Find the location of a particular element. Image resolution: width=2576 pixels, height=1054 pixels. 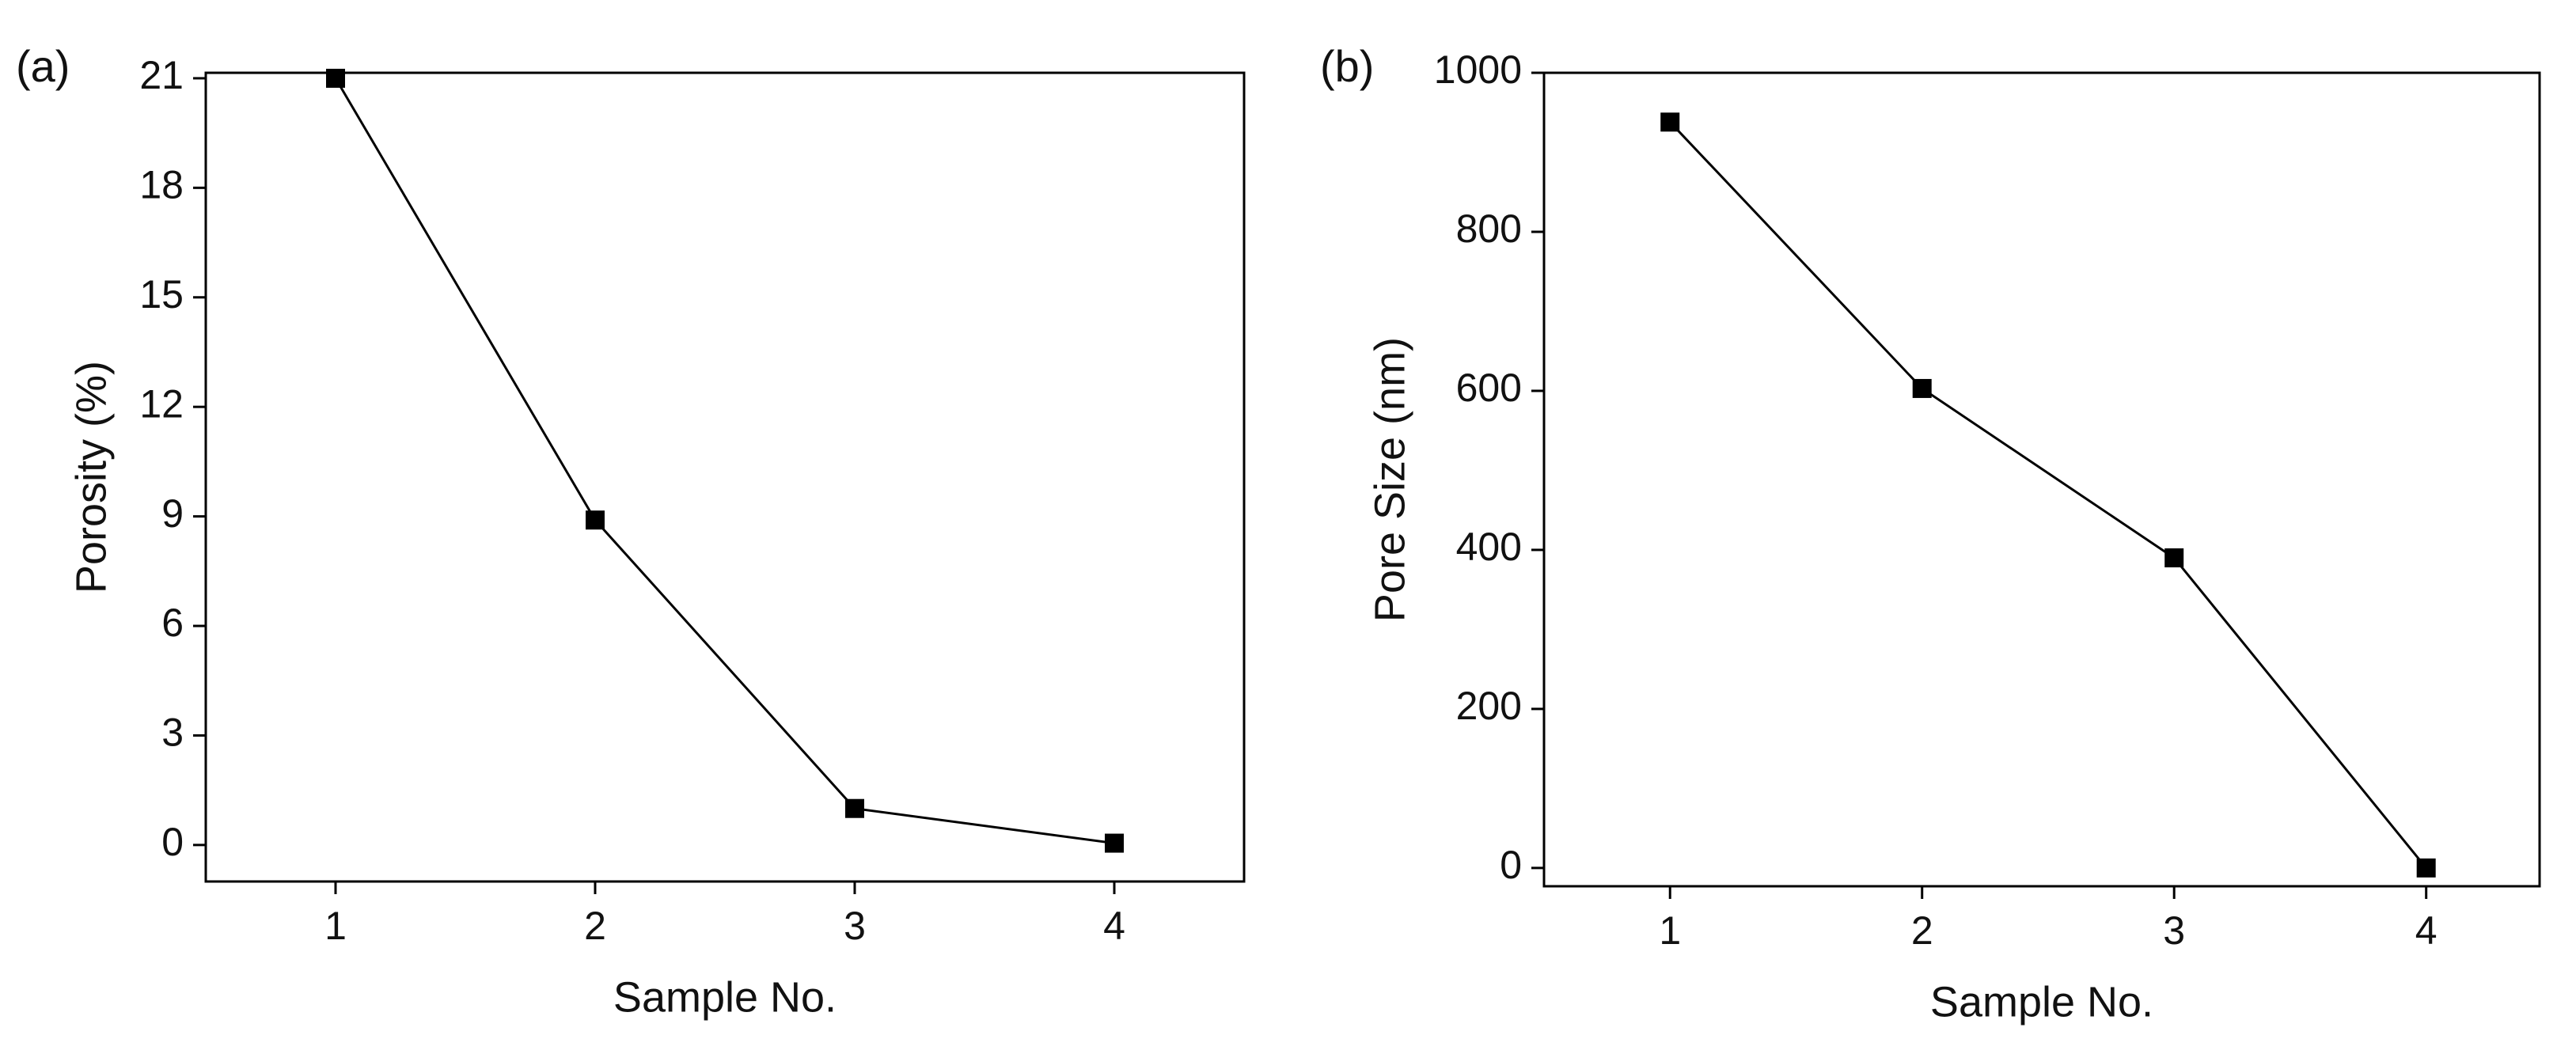

y-tick-label: 9 is located at coordinates (172, 513).